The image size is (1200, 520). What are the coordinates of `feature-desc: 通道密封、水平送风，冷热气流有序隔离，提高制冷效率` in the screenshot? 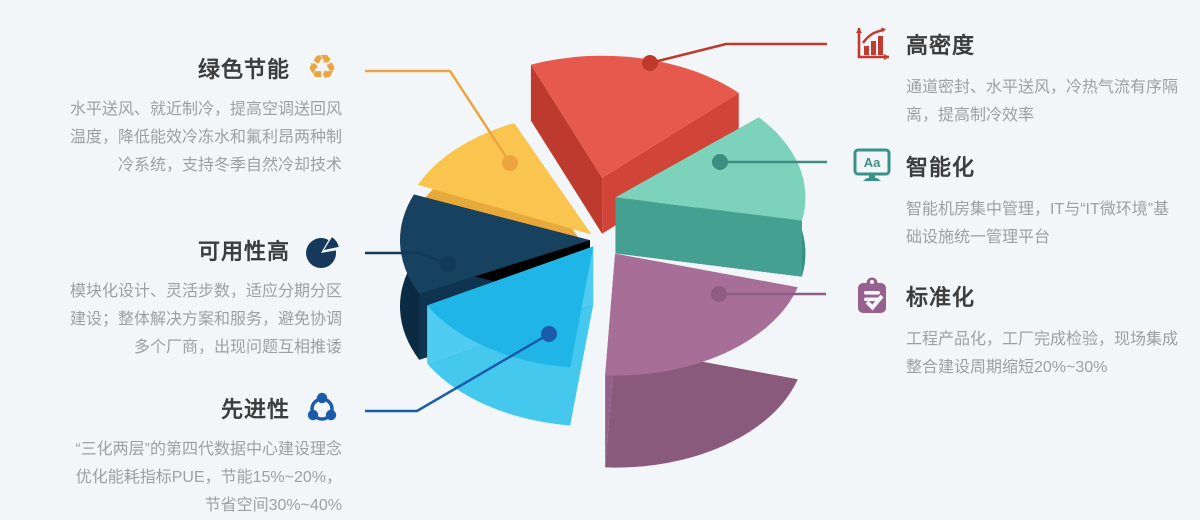 It's located at (1042, 101).